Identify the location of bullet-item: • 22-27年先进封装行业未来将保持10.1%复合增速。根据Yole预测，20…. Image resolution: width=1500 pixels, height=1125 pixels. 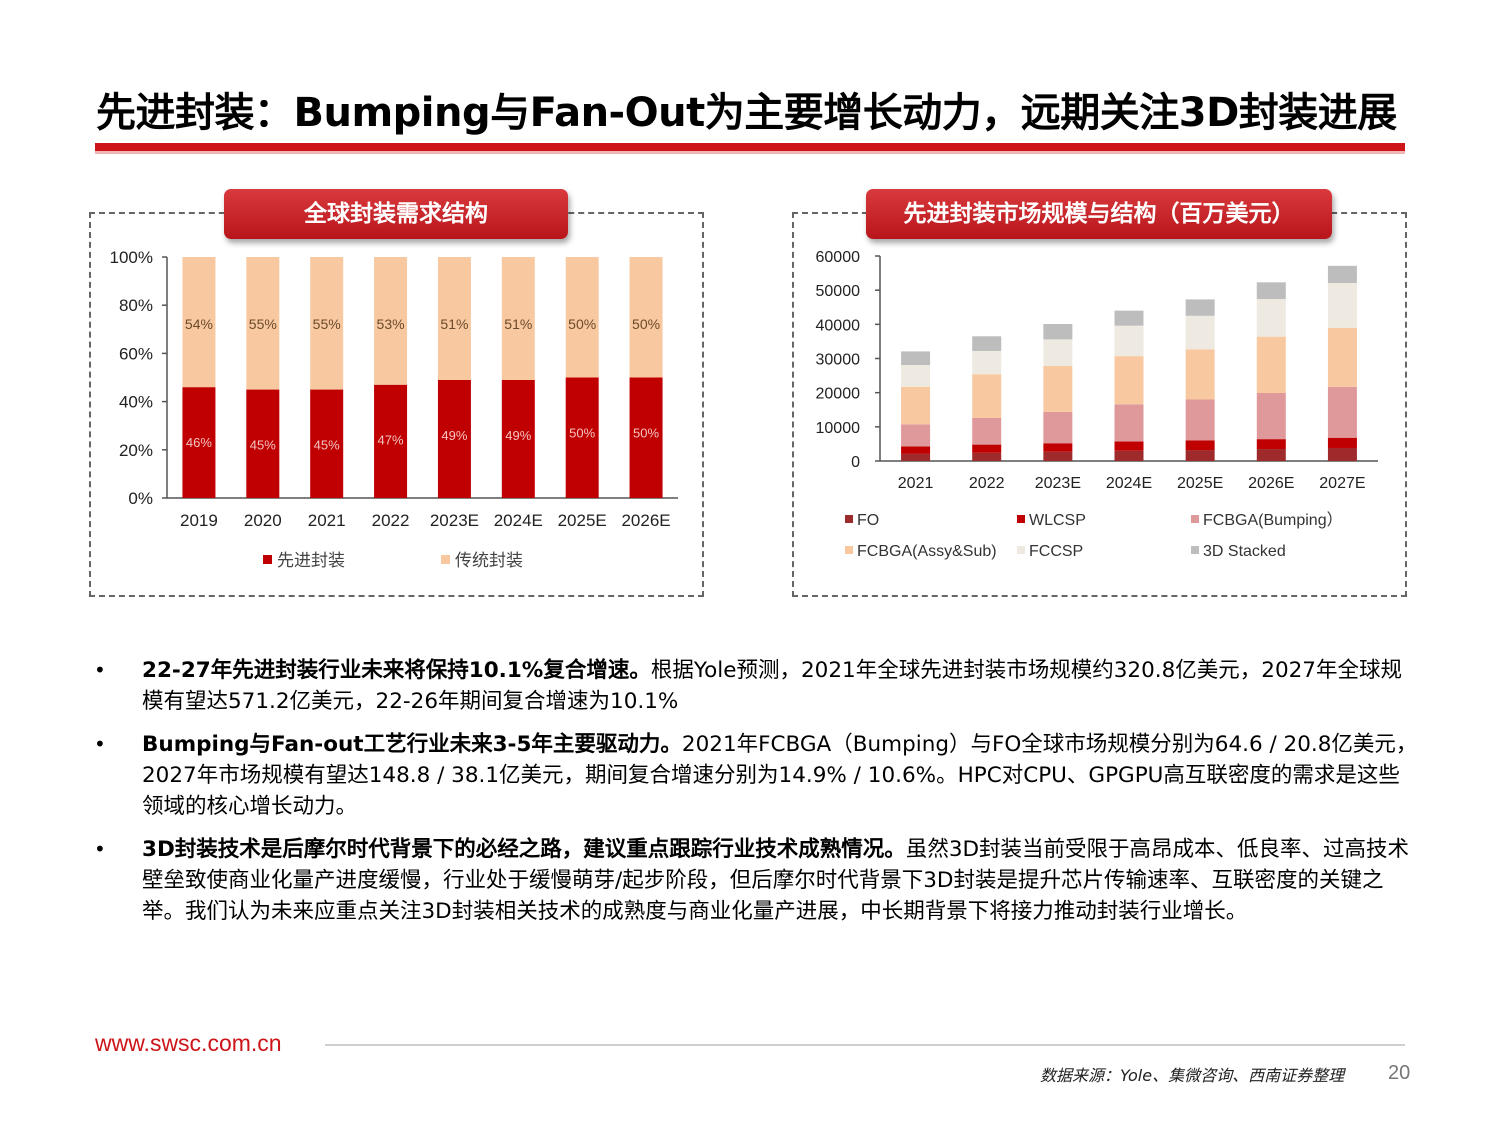
(755, 686).